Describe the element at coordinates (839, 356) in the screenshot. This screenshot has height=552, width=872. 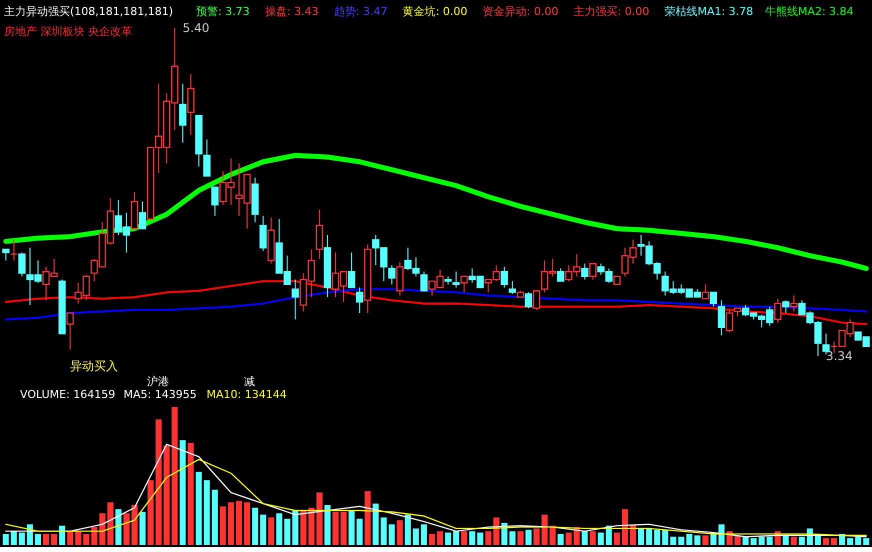
I see `annotation: 3.34` at that location.